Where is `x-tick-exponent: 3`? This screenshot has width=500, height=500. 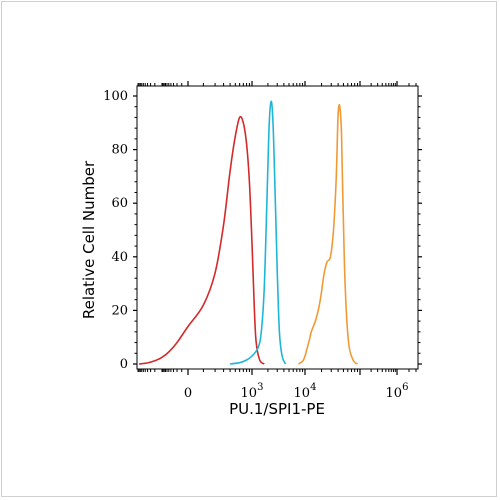 x-tick-exponent: 3 is located at coordinates (260, 387).